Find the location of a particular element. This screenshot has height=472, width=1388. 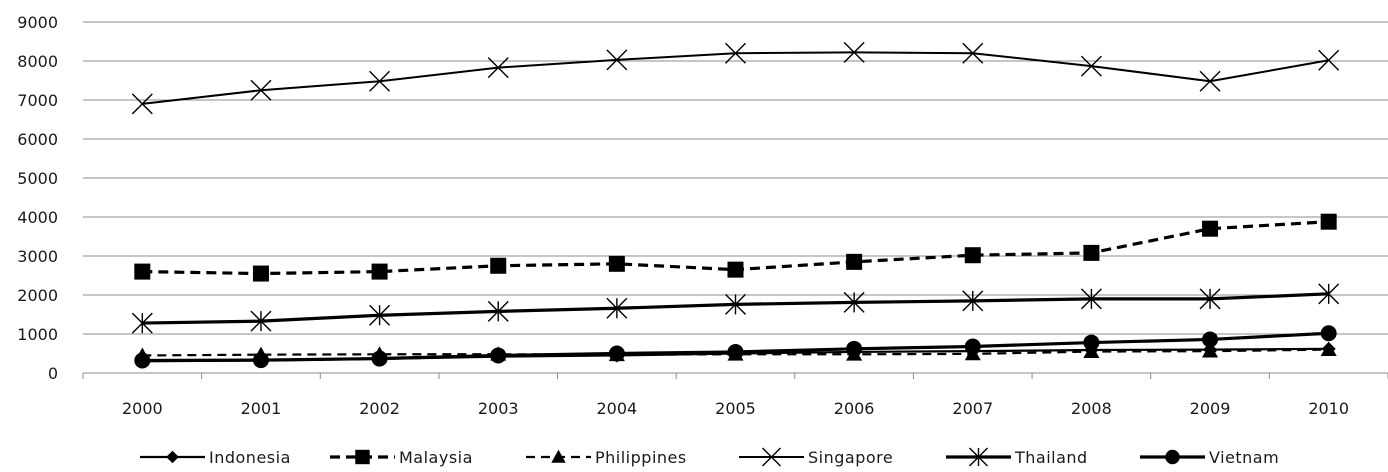

x-tick-label: 2002 is located at coordinates (379, 408).